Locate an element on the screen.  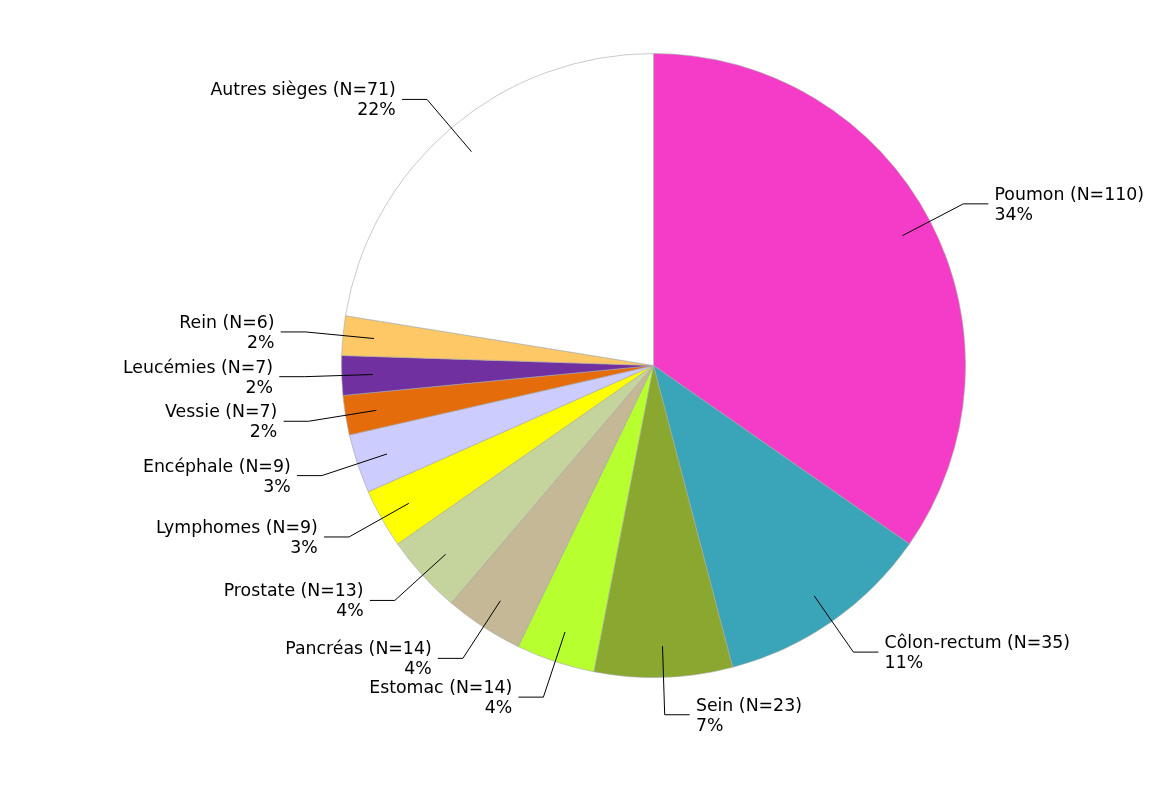
slice-label: Rein (N=6) is located at coordinates (227, 321).